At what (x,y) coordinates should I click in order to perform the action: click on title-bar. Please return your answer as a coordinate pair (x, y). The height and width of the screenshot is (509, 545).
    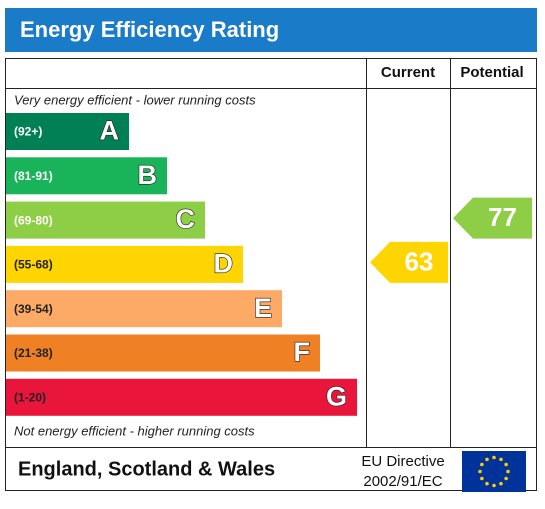
    Looking at the image, I should click on (271, 30).